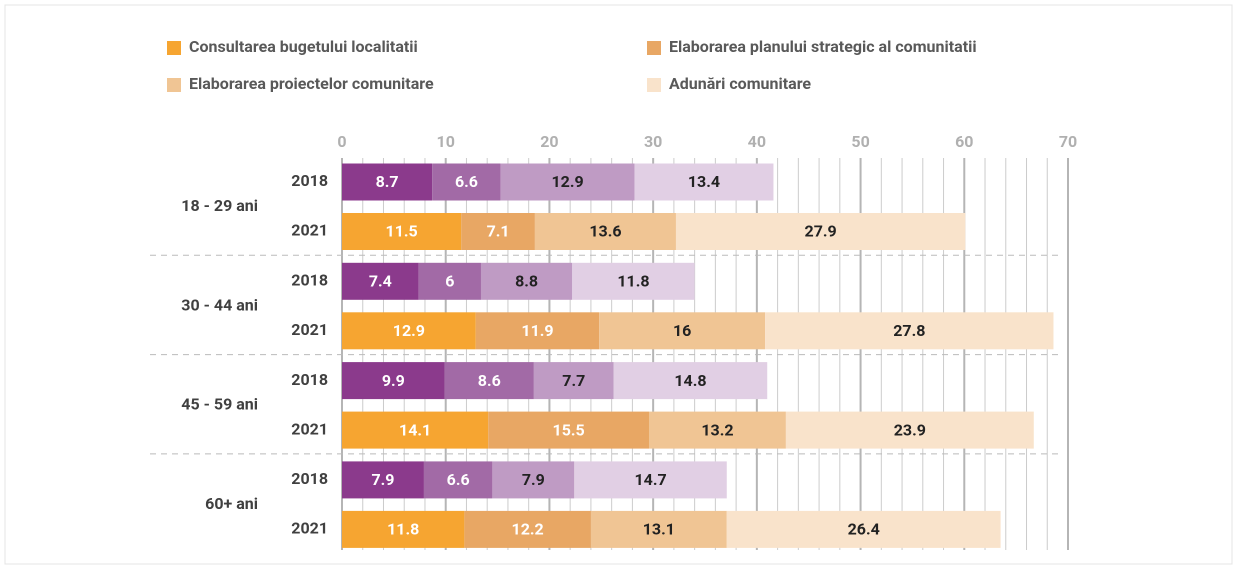 This screenshot has height=569, width=1238. I want to click on value-label: 16, so click(682, 330).